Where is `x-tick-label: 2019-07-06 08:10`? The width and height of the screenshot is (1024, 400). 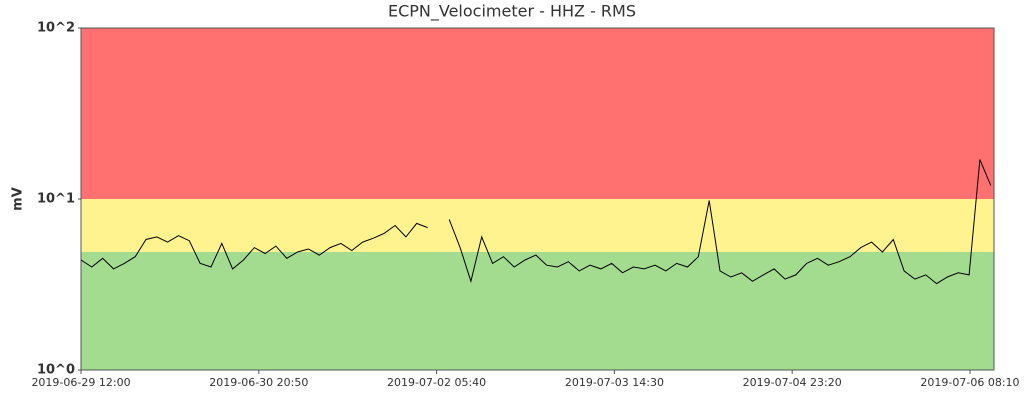
x-tick-label: 2019-07-06 08:10 is located at coordinates (969, 382).